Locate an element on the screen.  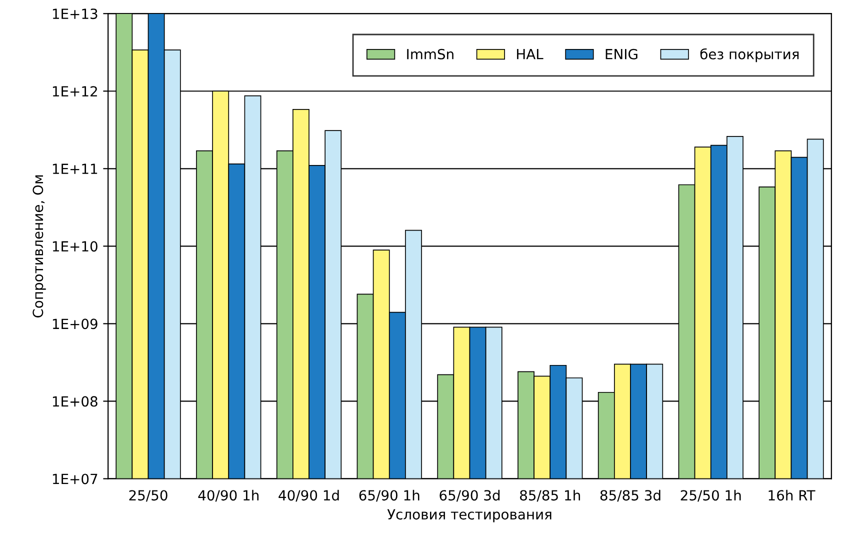
y-tick-label: 1E+11 is located at coordinates (75, 169).